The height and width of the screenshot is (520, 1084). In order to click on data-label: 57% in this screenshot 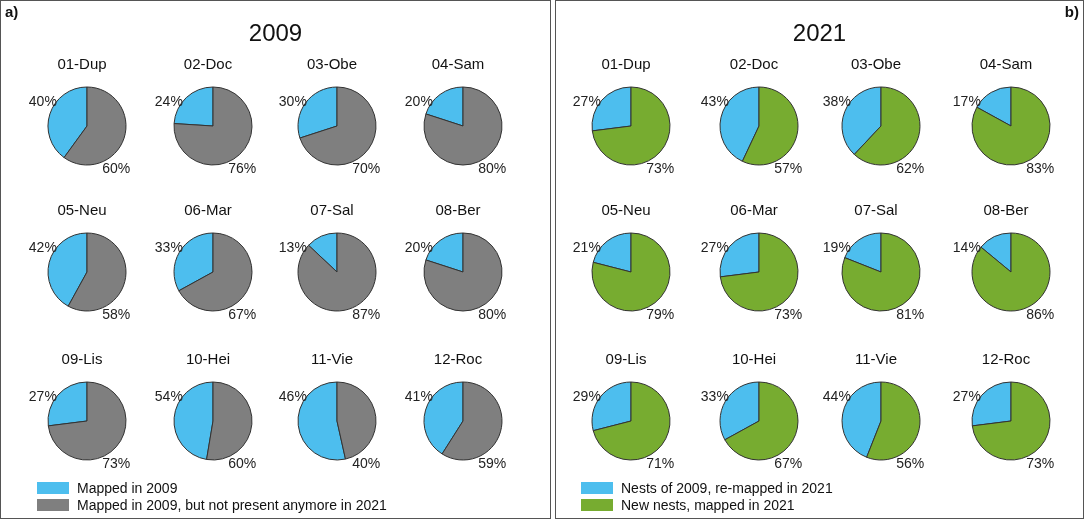, I will do `click(788, 167)`.